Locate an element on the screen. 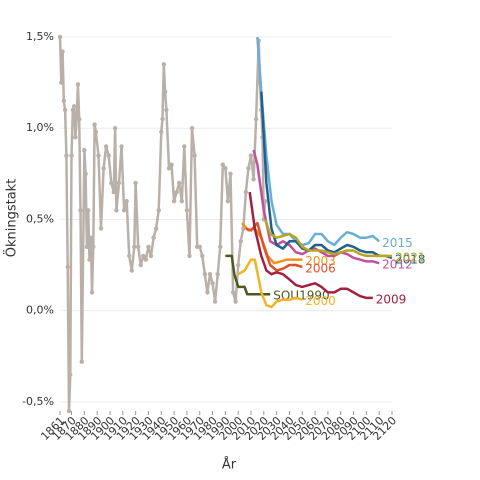 Image resolution: width=480 pixels, height=480 pixels. series-label: 2006 is located at coordinates (320, 268).